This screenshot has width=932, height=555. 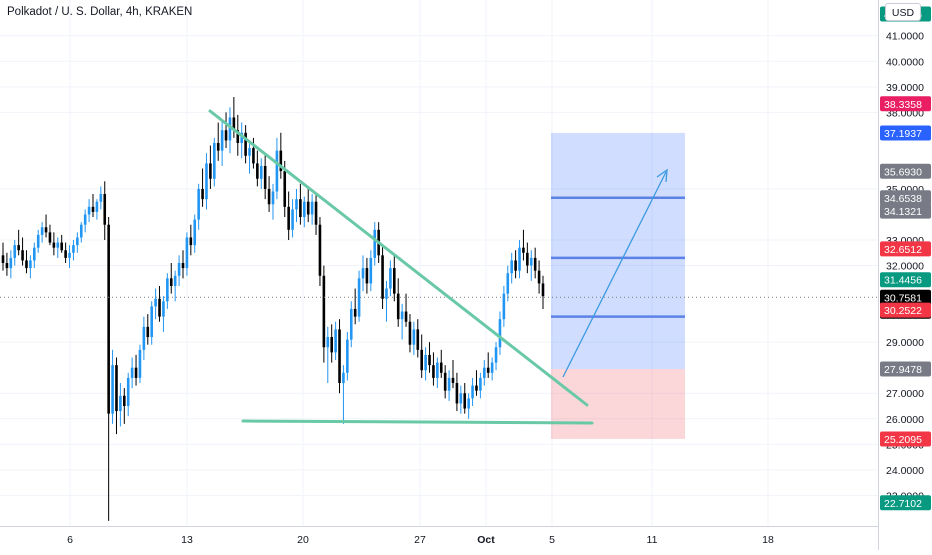 I want to click on price-tag: 30.2522, so click(x=905, y=310).